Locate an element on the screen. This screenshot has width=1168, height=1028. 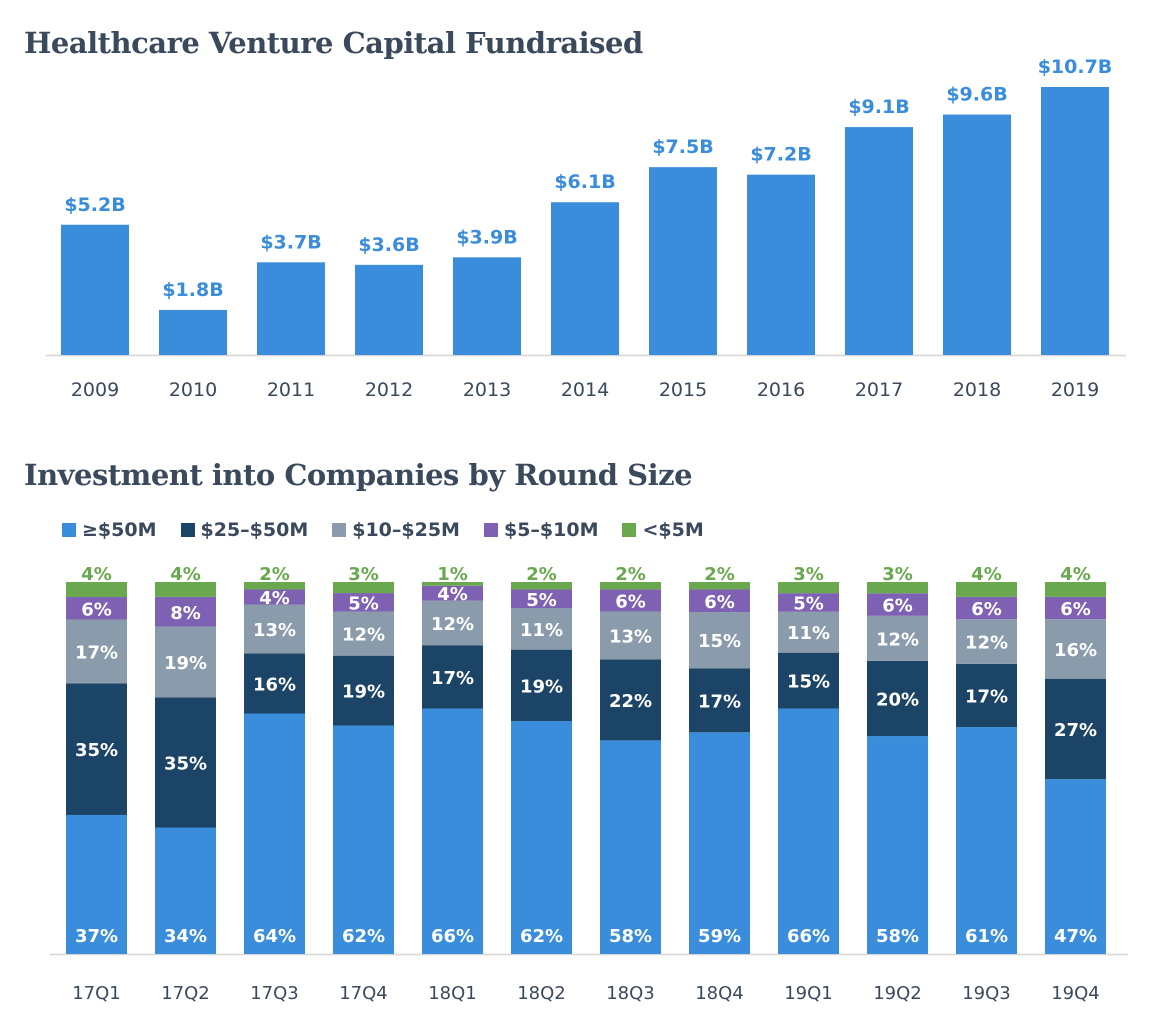
data-label-17Q2-4: 4% is located at coordinates (185, 574).